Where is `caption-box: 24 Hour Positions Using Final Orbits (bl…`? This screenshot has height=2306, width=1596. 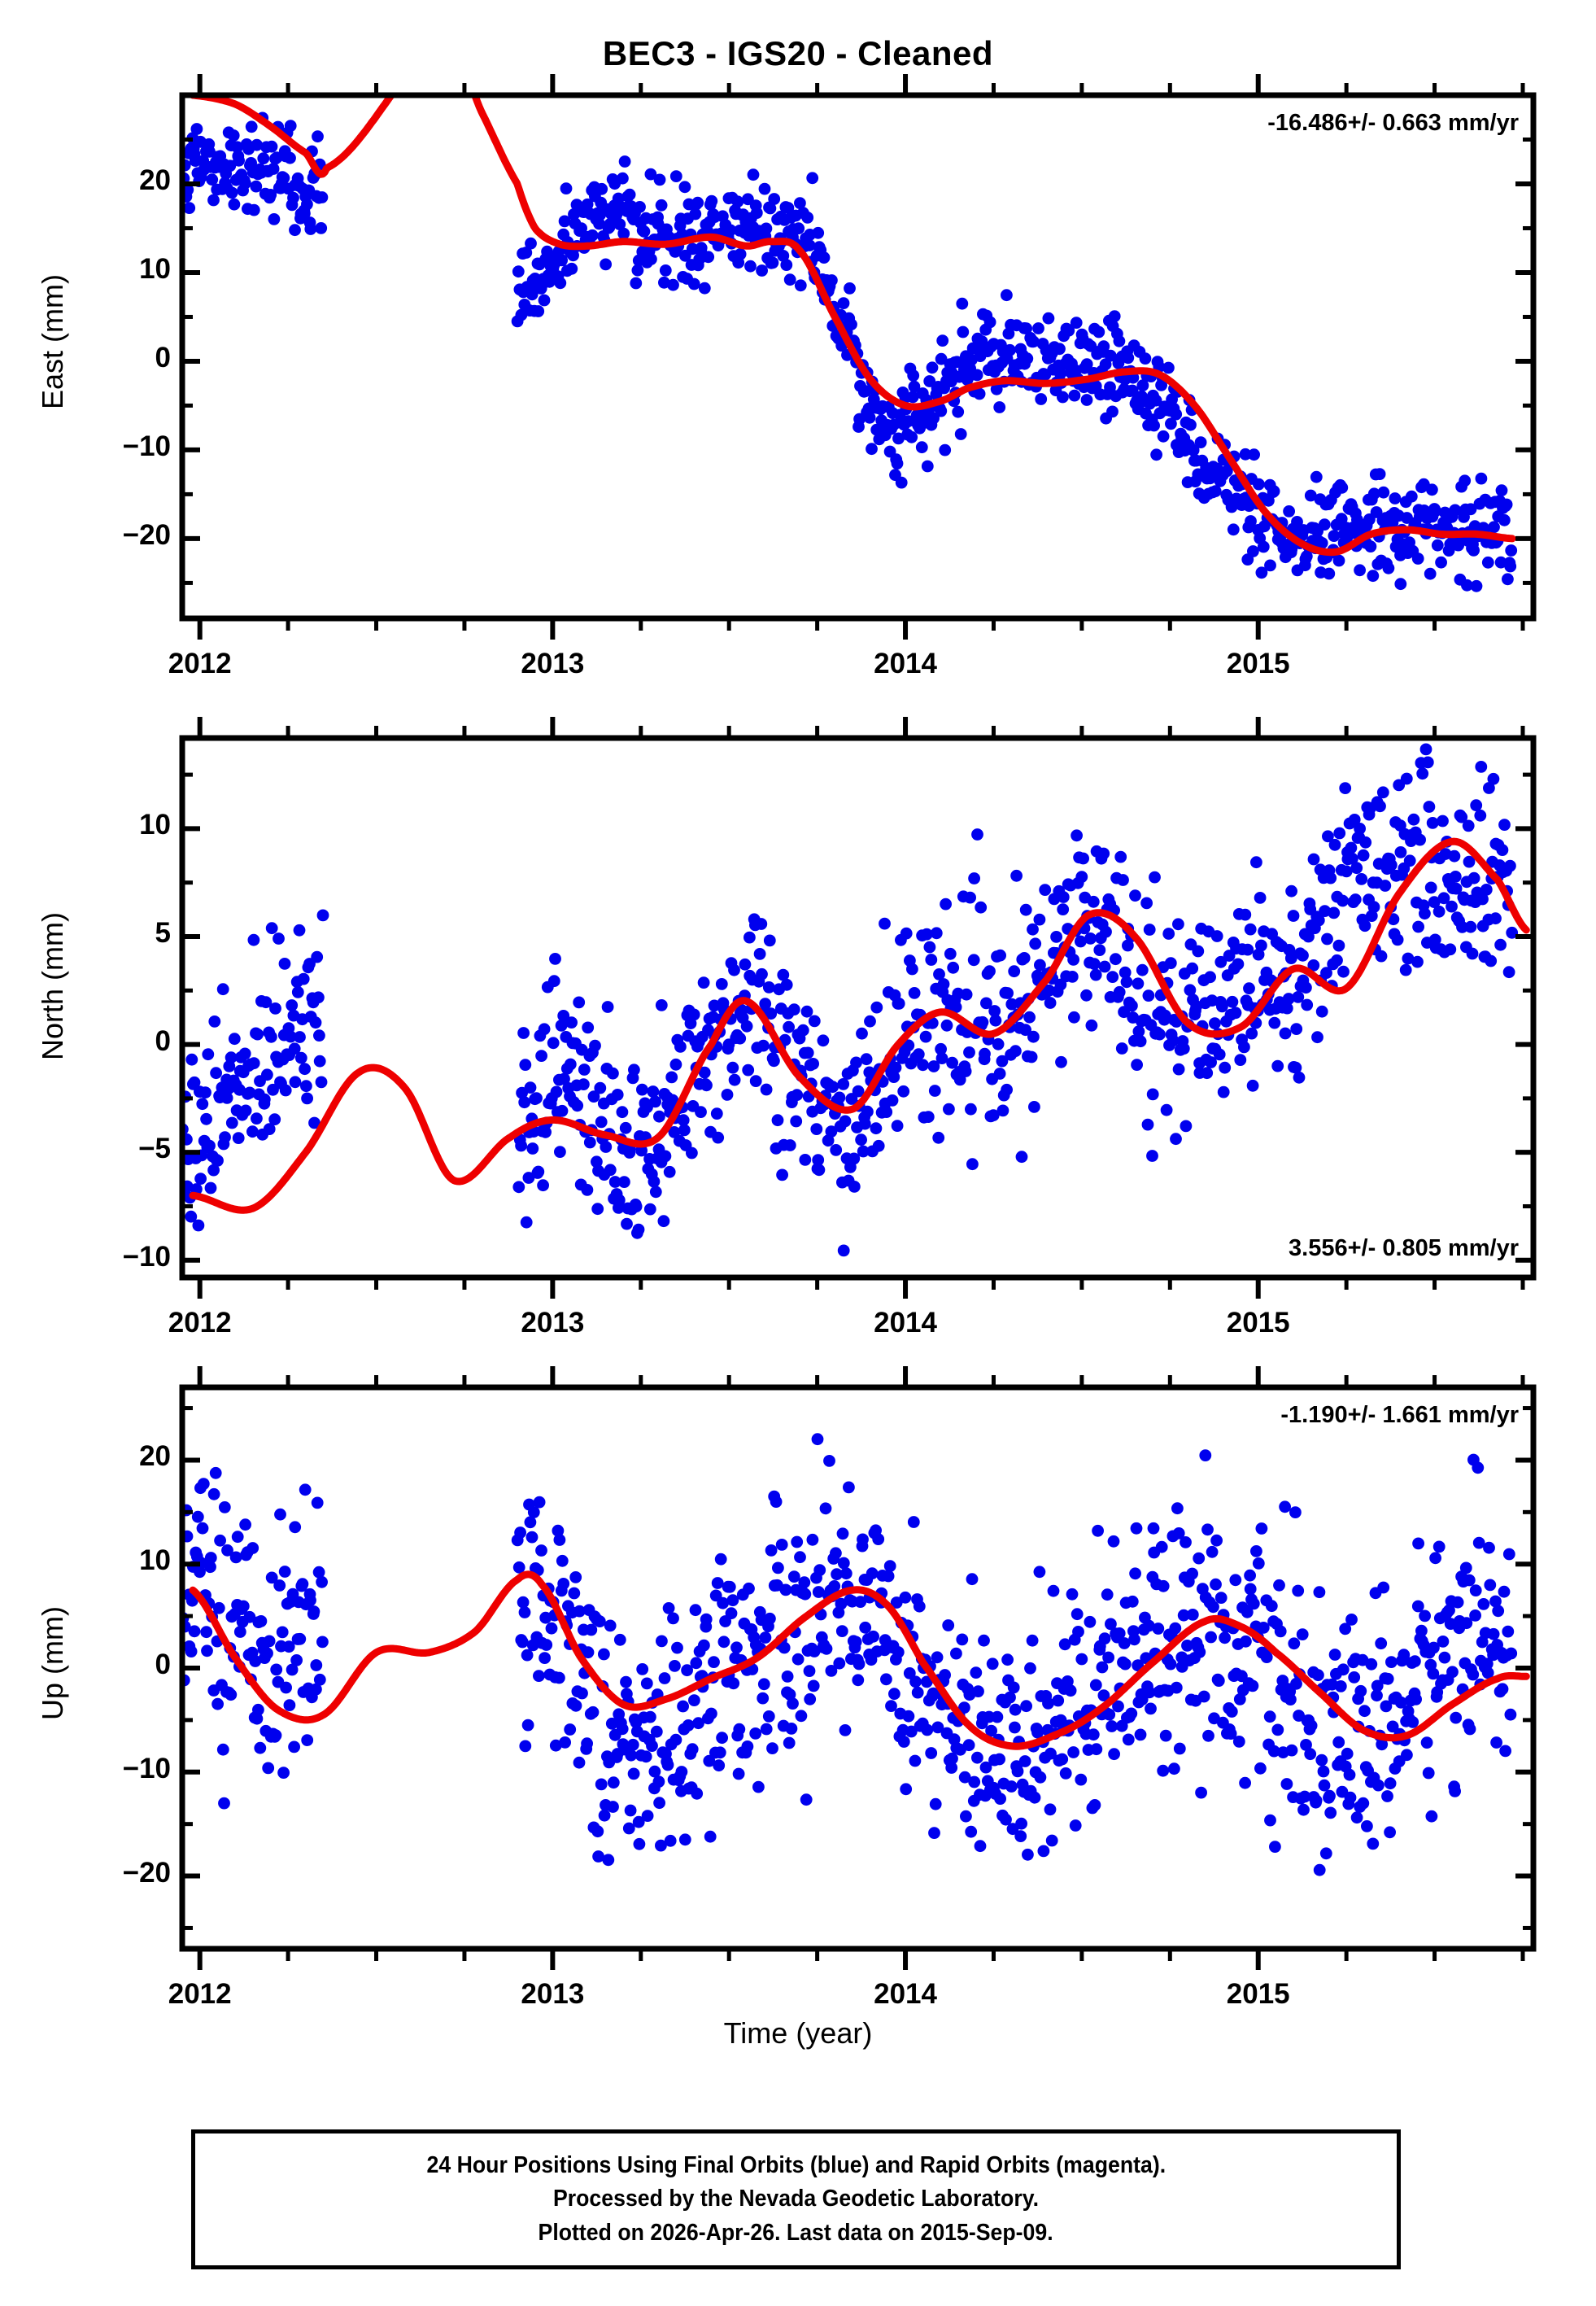 caption-box: 24 Hour Positions Using Final Orbits (bl… is located at coordinates (796, 2199).